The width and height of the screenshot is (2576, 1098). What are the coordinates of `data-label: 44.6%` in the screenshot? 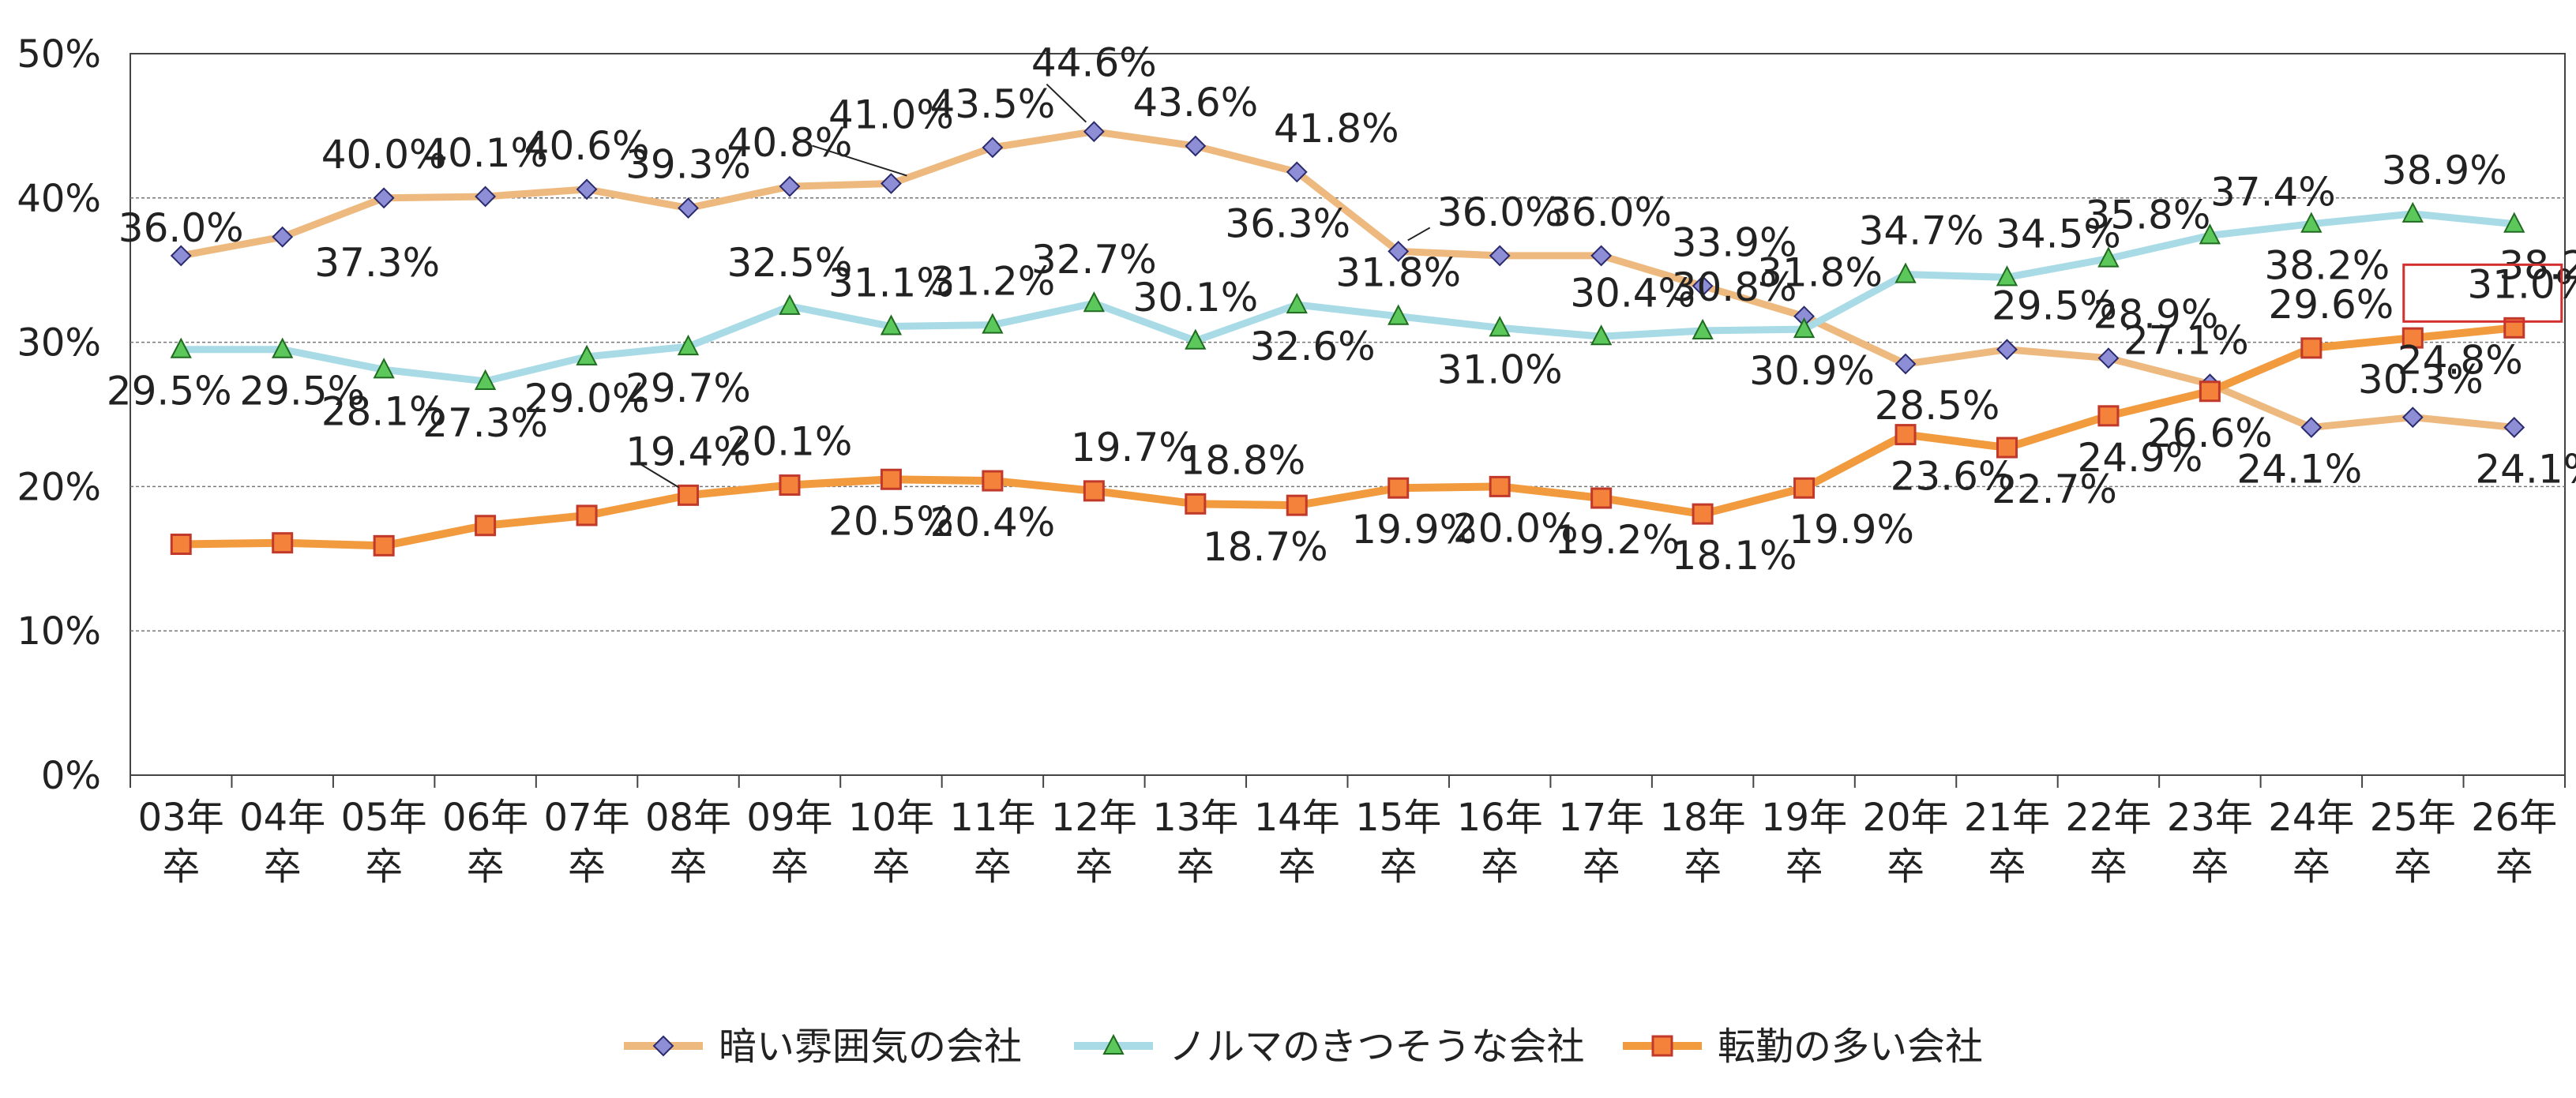 It's located at (1094, 63).